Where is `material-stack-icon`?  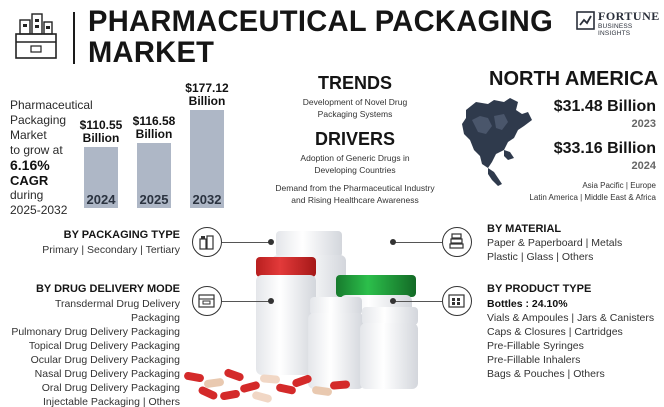 material-stack-icon is located at coordinates (456, 241).